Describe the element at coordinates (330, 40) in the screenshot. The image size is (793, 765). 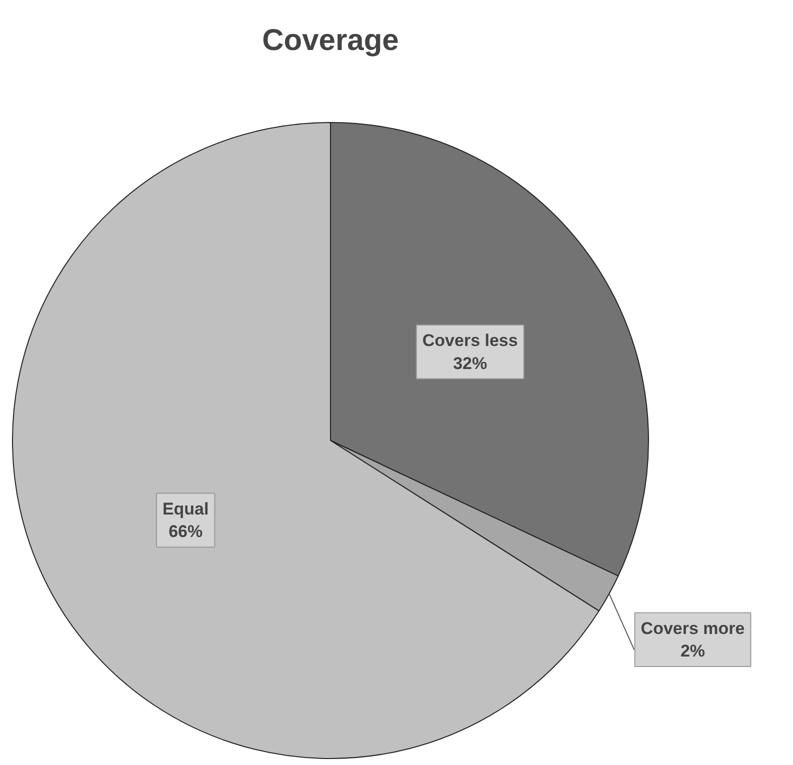
I see `chart-title: Coverage` at that location.